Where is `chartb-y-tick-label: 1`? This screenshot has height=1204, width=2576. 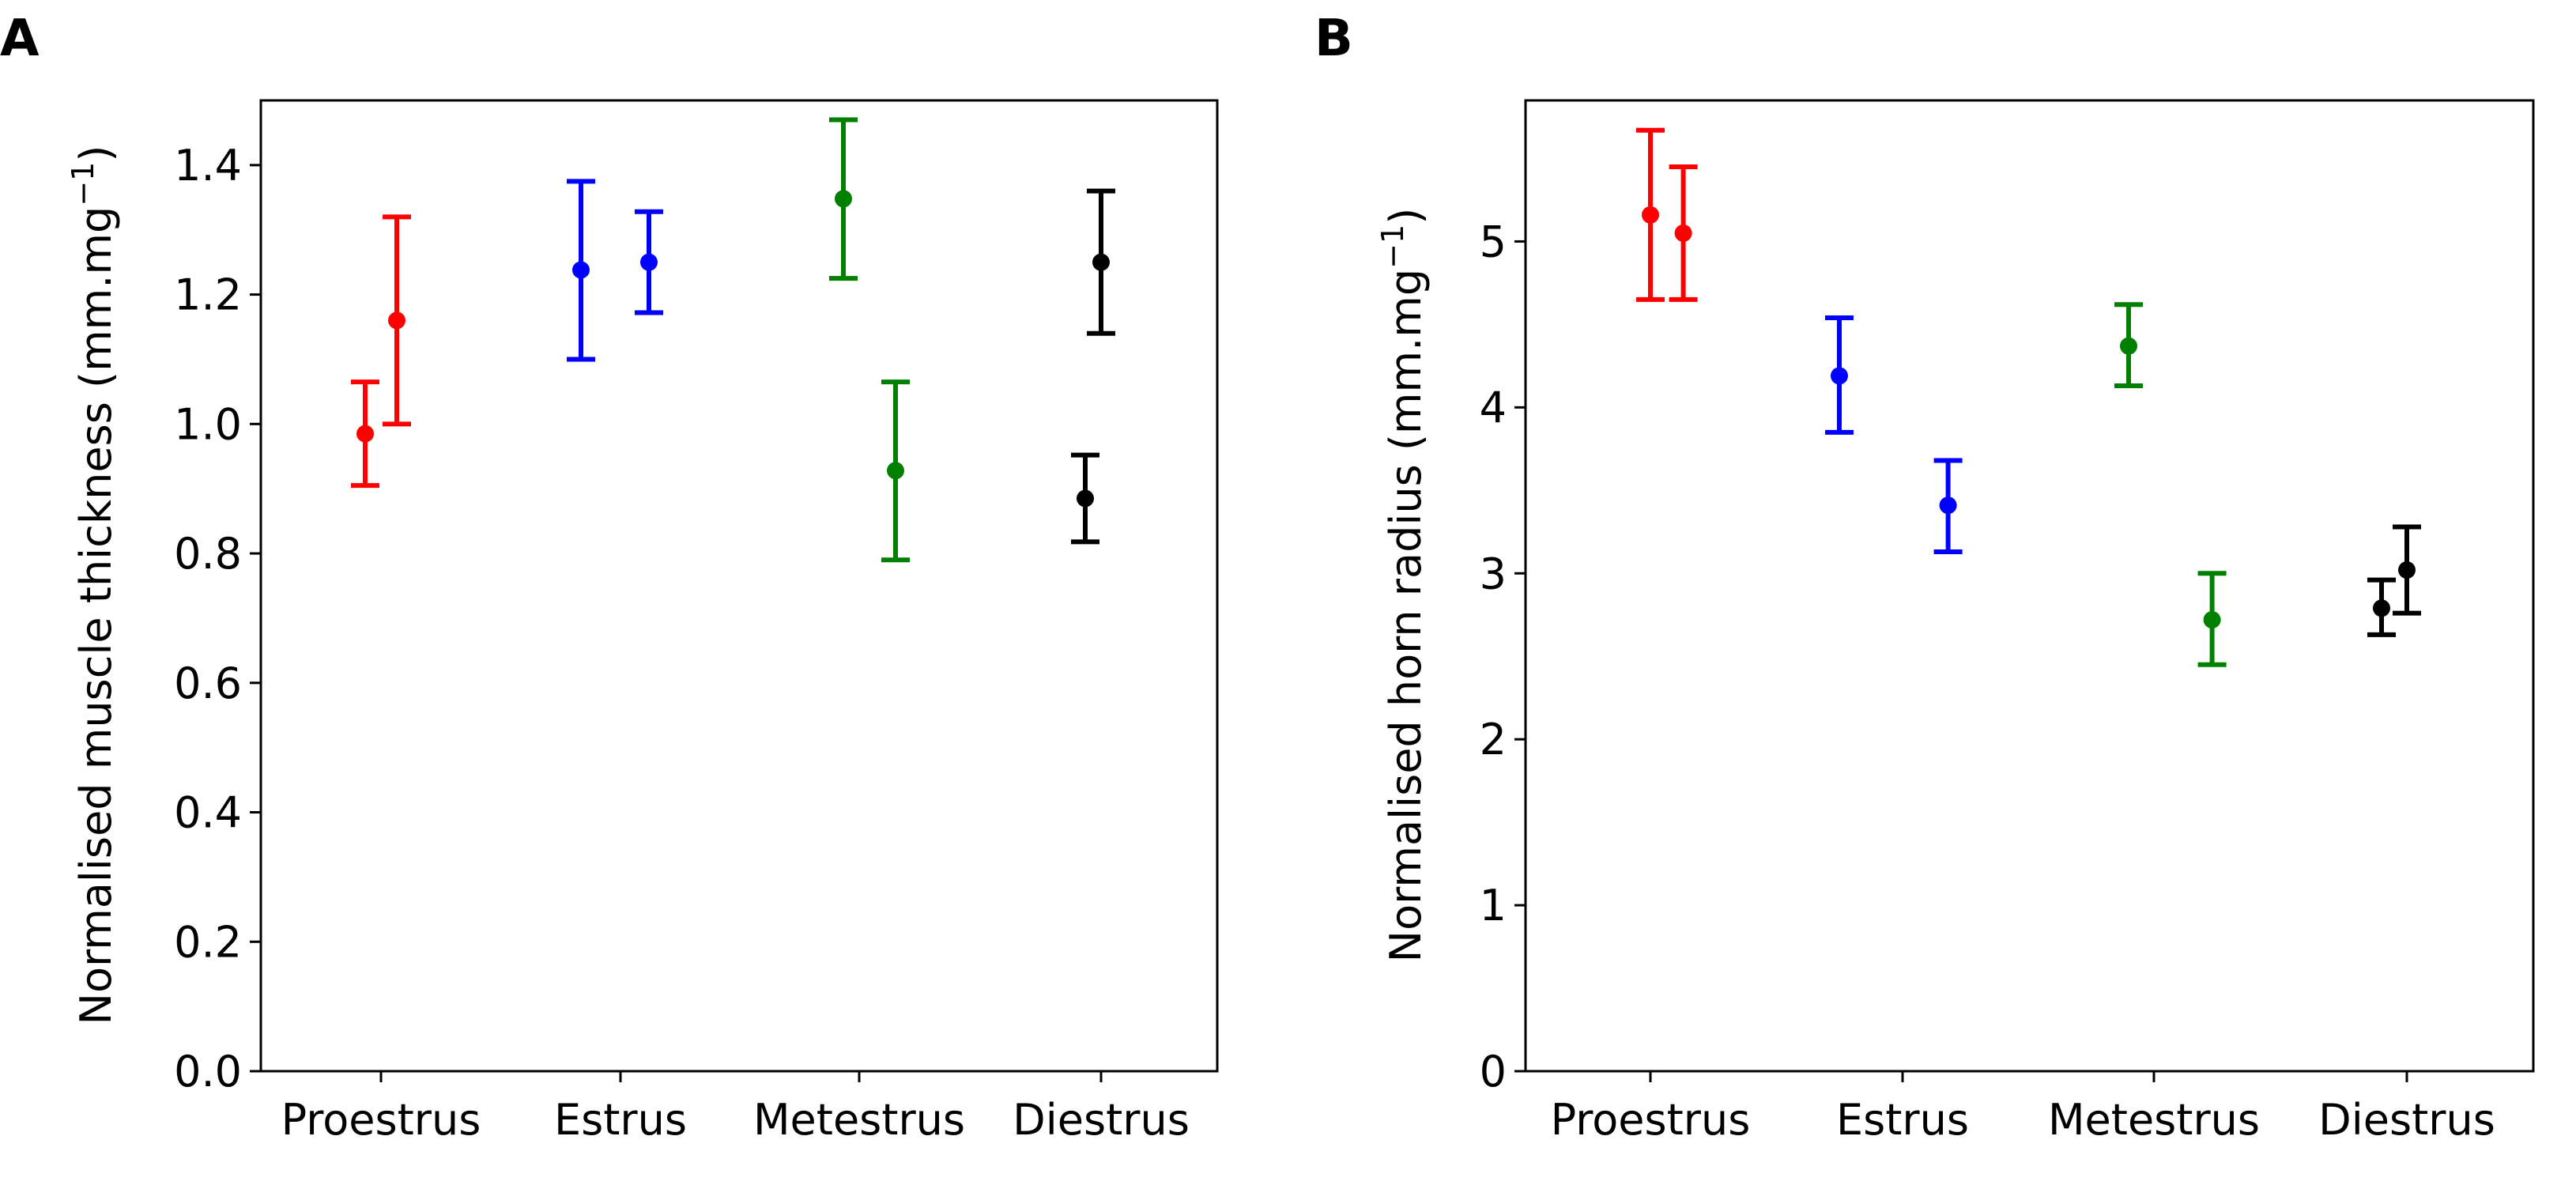 chartb-y-tick-label: 1 is located at coordinates (1494, 905).